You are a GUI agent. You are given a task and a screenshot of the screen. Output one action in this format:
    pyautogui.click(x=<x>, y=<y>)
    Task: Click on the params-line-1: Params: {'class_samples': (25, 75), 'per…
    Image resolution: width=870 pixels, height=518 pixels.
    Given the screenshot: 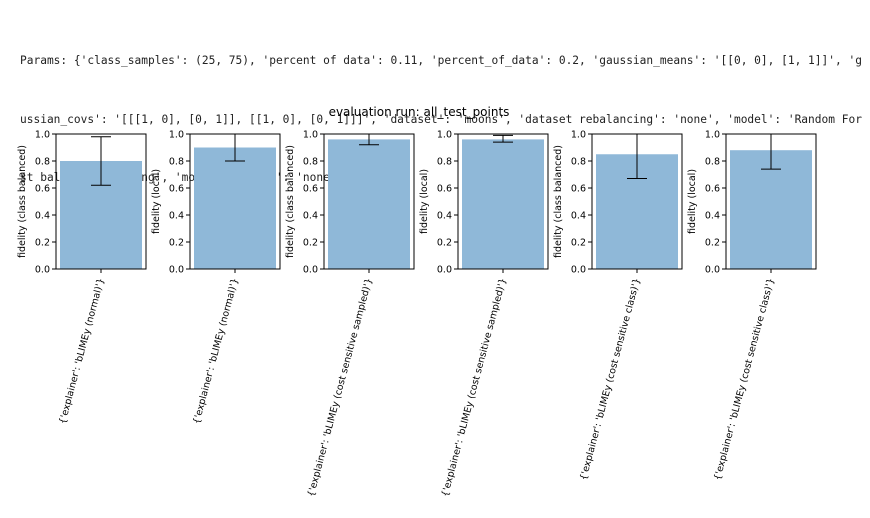 What is the action you would take?
    pyautogui.click(x=441, y=60)
    